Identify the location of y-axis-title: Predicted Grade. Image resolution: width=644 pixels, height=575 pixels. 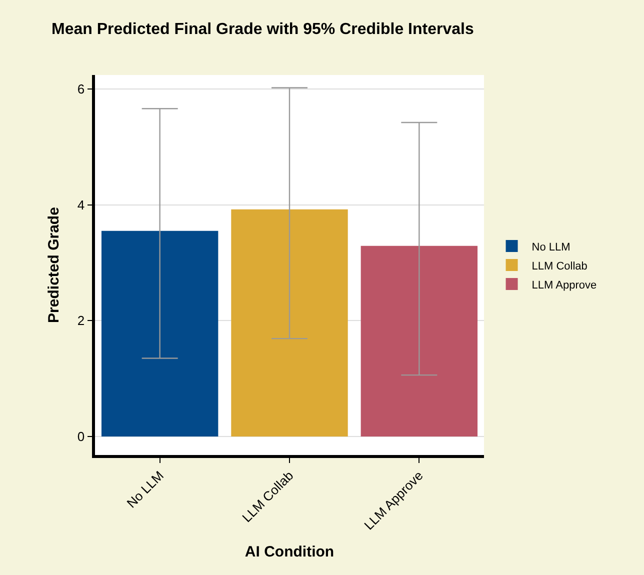
(54, 265).